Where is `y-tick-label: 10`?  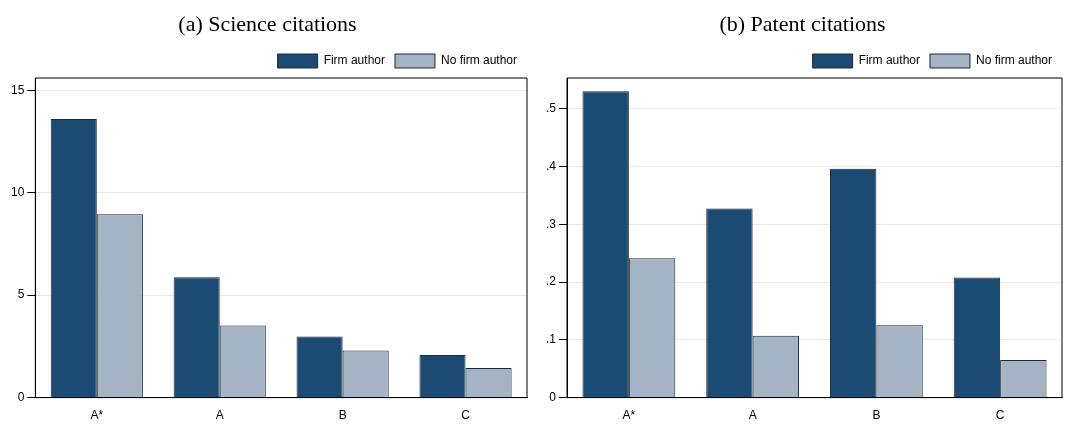
y-tick-label: 10 is located at coordinates (17, 192).